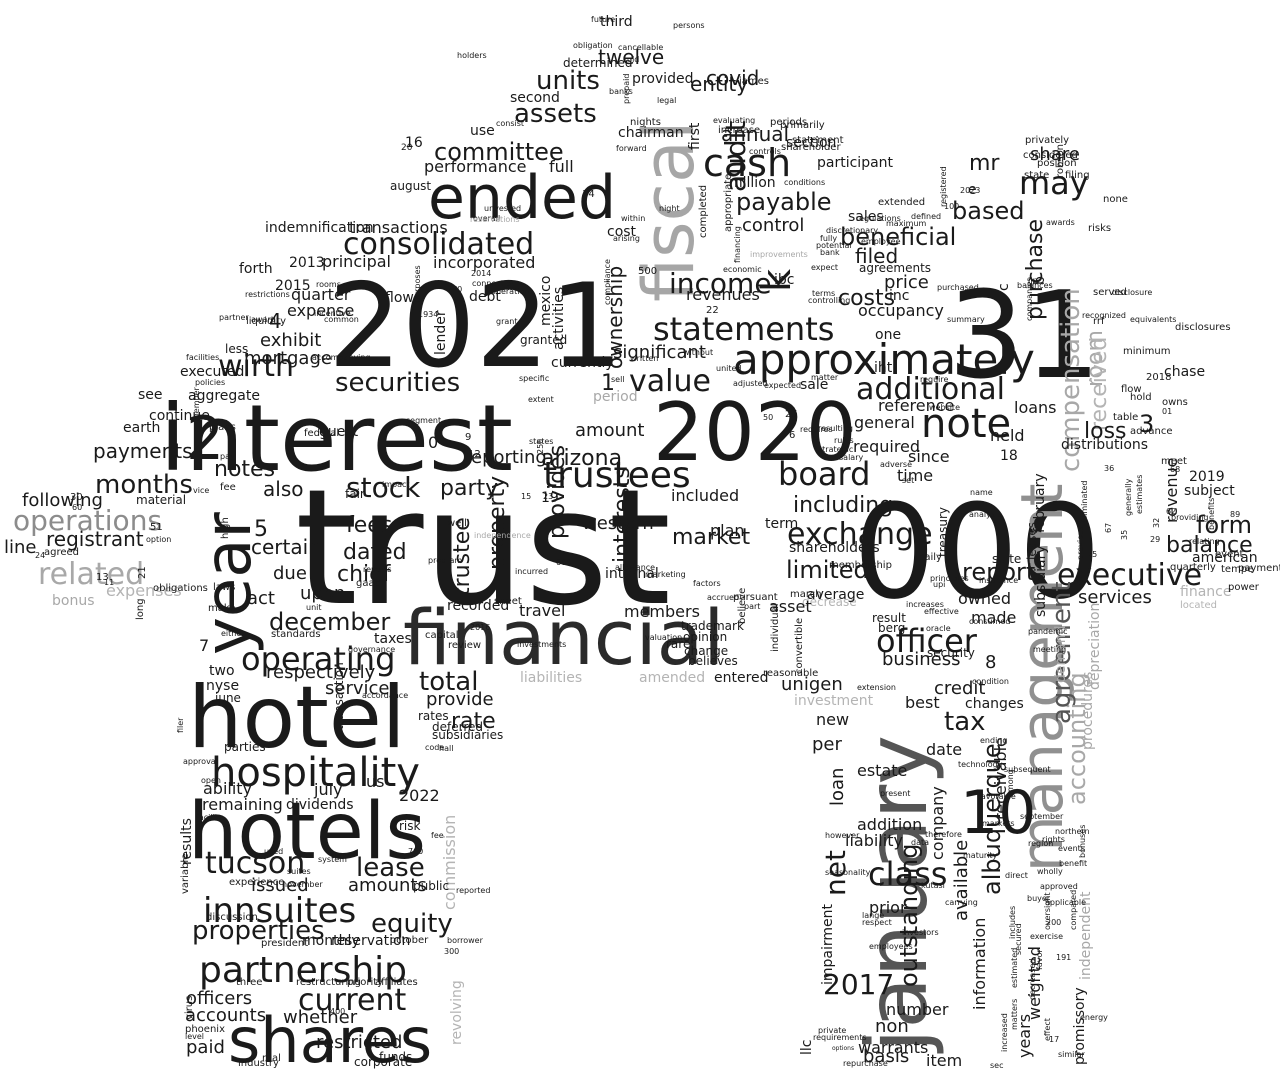 The height and width of the screenshot is (1073, 1280). What do you see at coordinates (937, 823) in the screenshot?
I see `cloud-word: company` at bounding box center [937, 823].